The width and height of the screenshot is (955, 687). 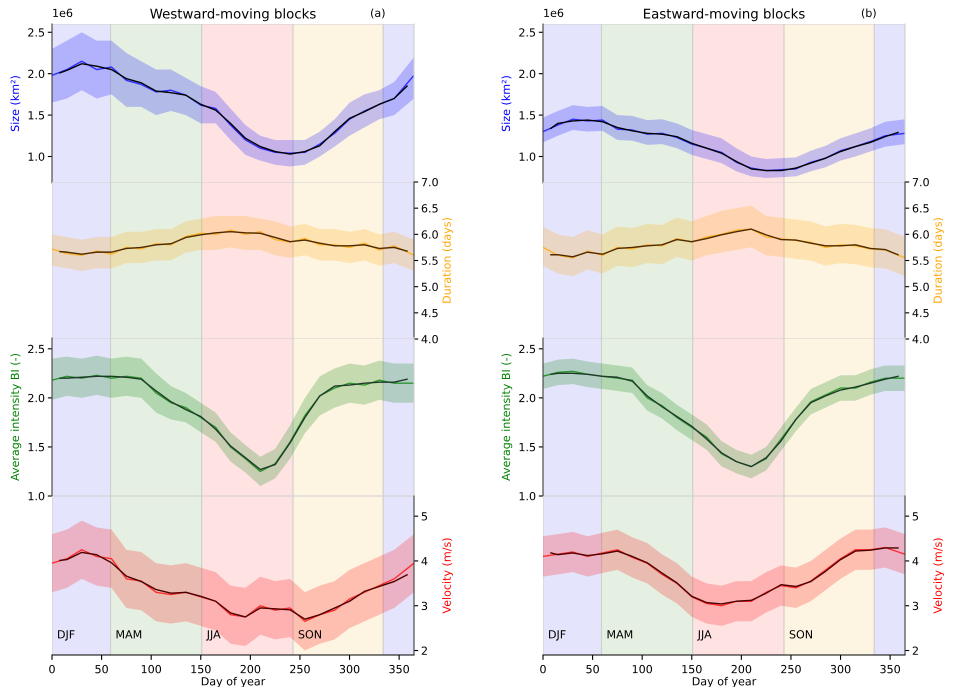 I want to click on chart-title: Eastward-moving blocks, so click(x=724, y=15).